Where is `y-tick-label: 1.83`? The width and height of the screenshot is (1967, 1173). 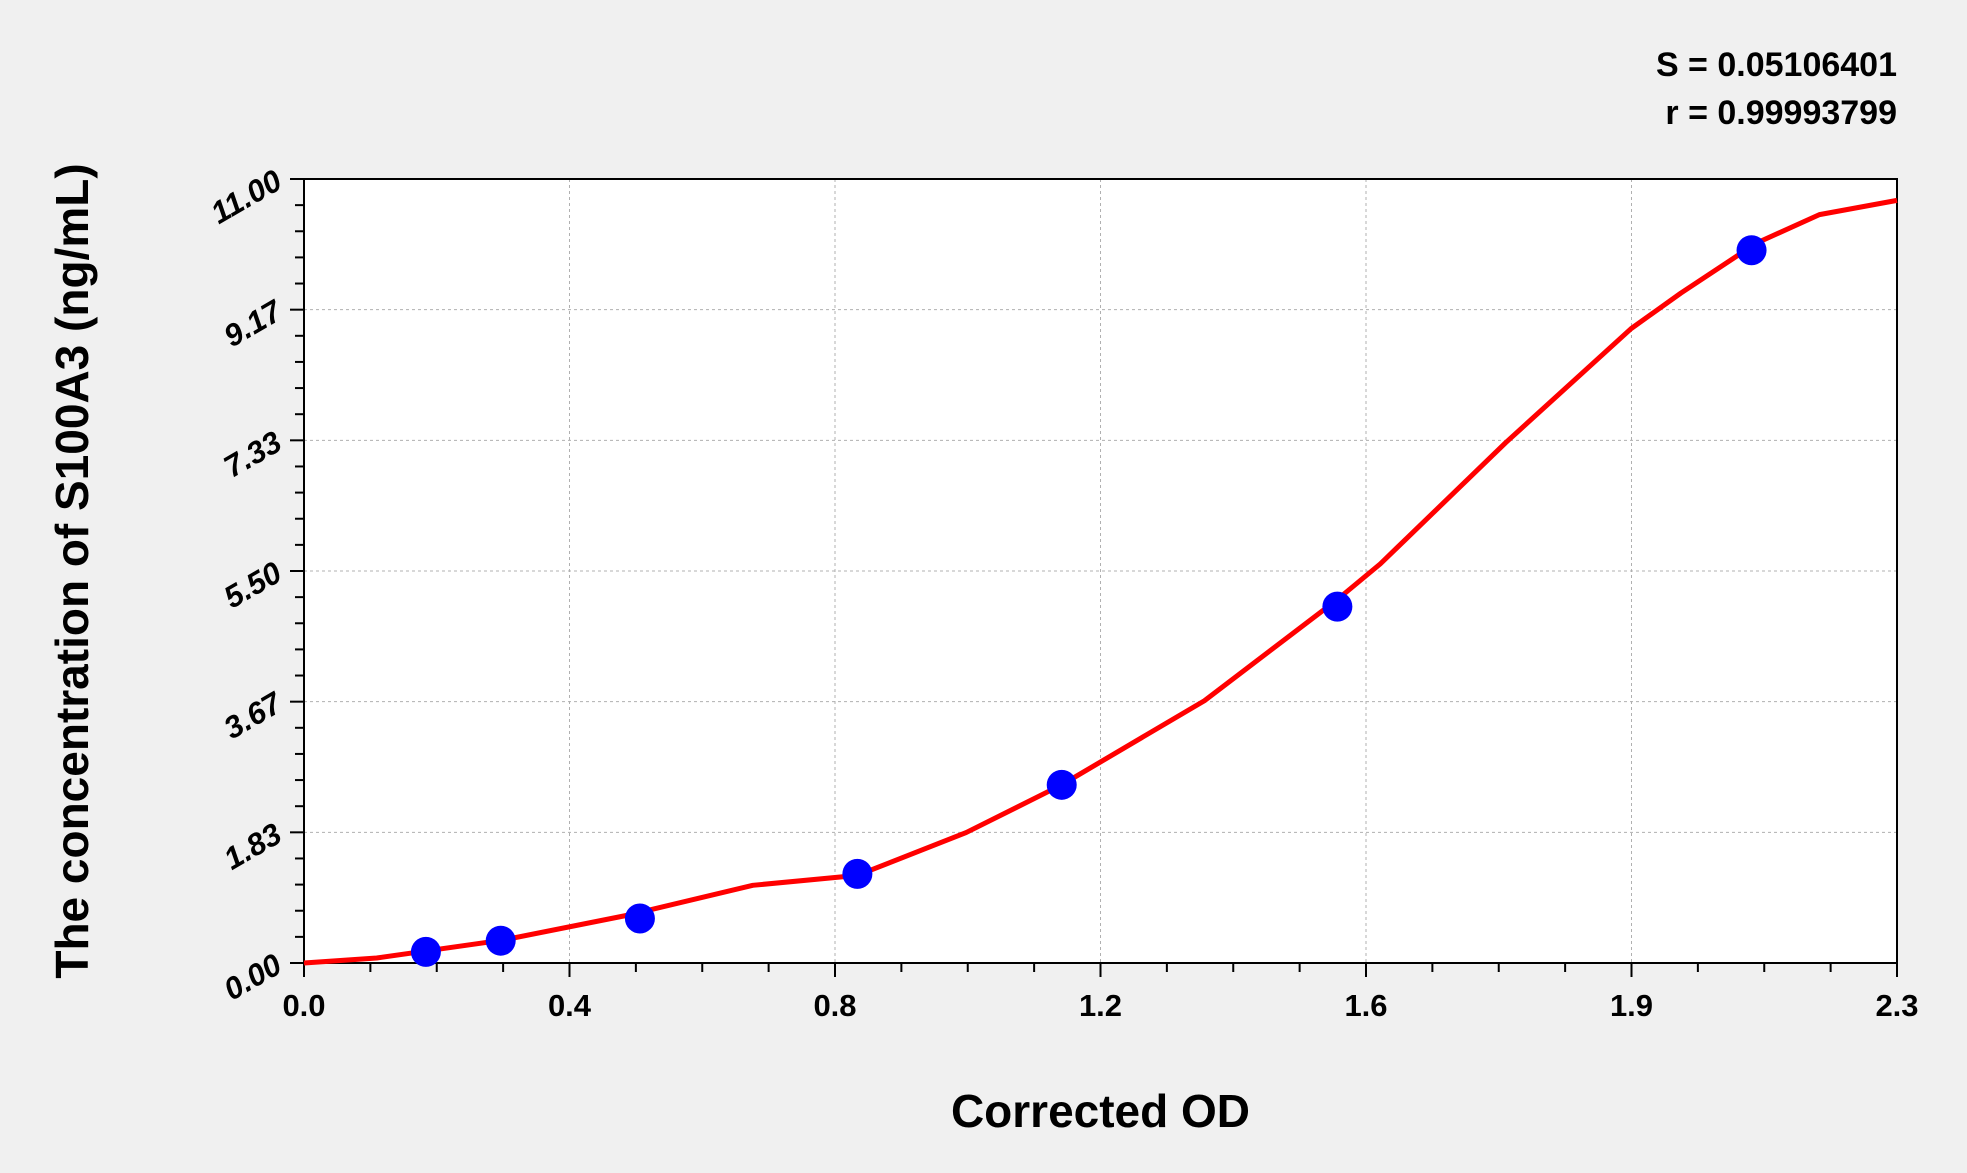
y-tick-label: 1.83 is located at coordinates (253, 846).